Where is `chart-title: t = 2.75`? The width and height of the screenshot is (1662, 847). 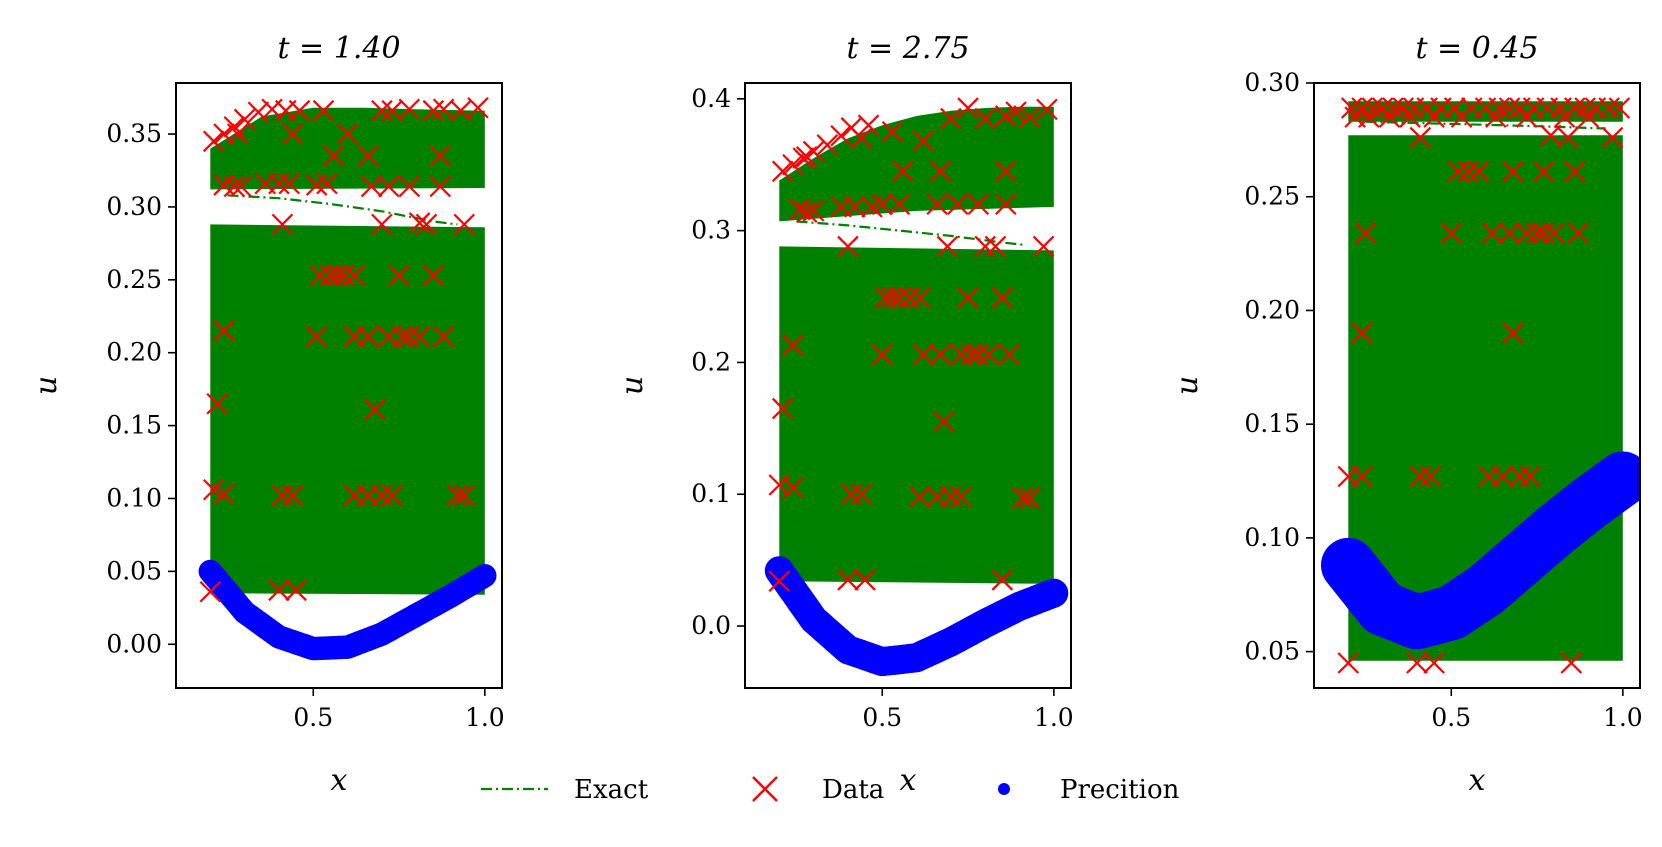
chart-title: t = 2.75 is located at coordinates (907, 48).